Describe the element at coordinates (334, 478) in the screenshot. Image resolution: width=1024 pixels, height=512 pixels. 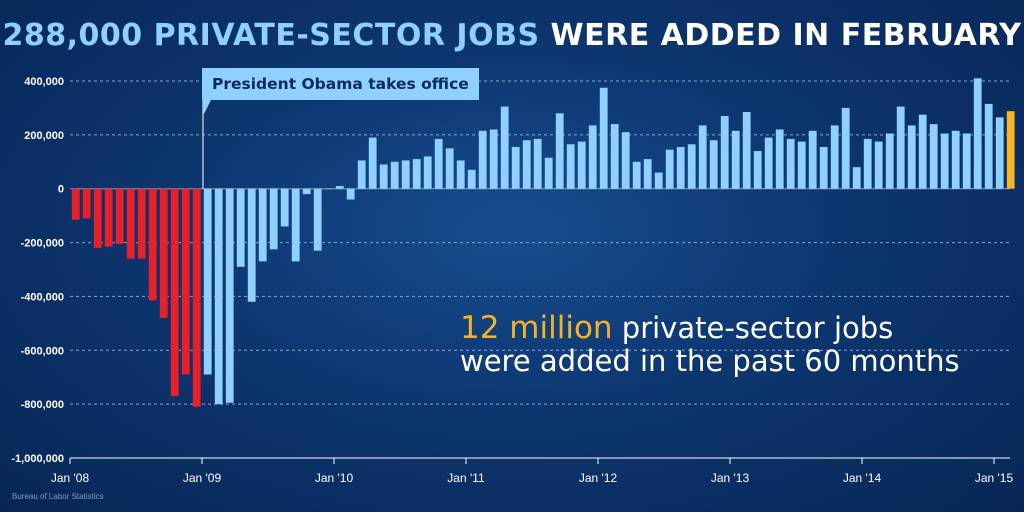
I see `x-tick-label: Jan '10` at that location.